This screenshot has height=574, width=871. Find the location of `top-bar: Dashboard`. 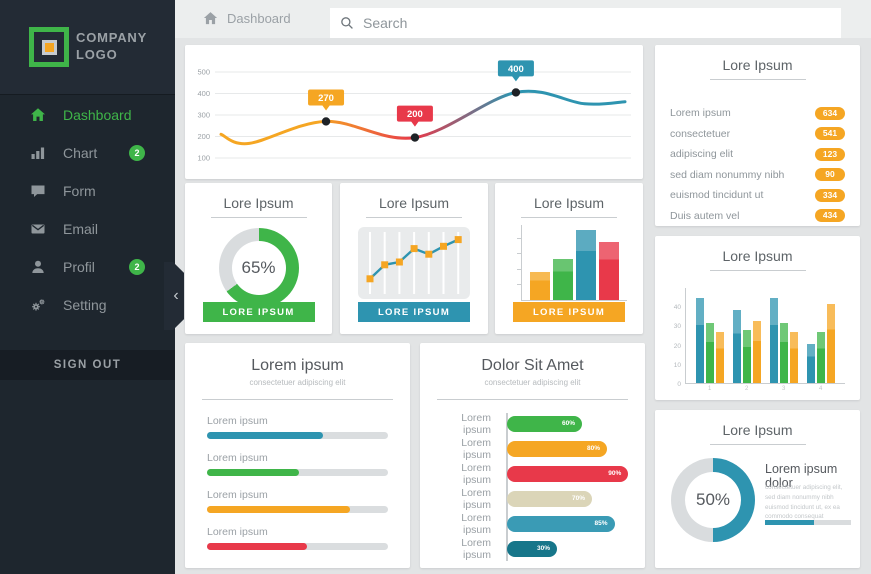

top-bar: Dashboard is located at coordinates (523, 19).